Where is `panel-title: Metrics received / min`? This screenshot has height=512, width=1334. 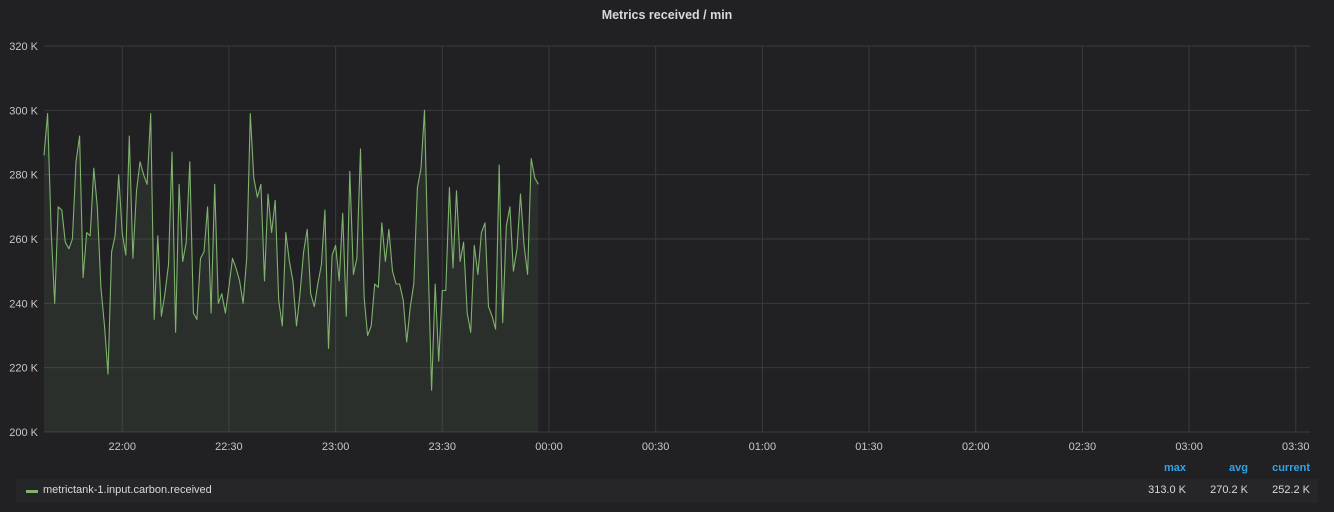
panel-title: Metrics received / min is located at coordinates (667, 15).